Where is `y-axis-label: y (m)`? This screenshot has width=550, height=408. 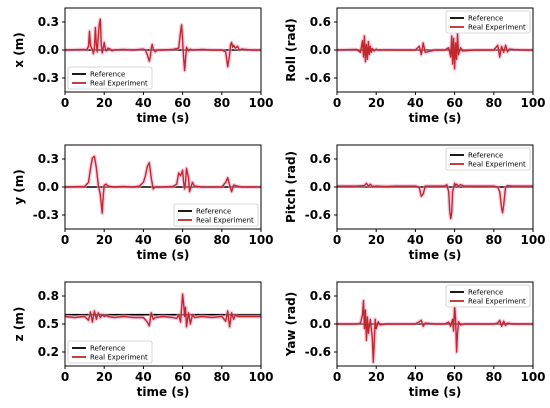 y-axis-label: y (m) is located at coordinates (19, 186).